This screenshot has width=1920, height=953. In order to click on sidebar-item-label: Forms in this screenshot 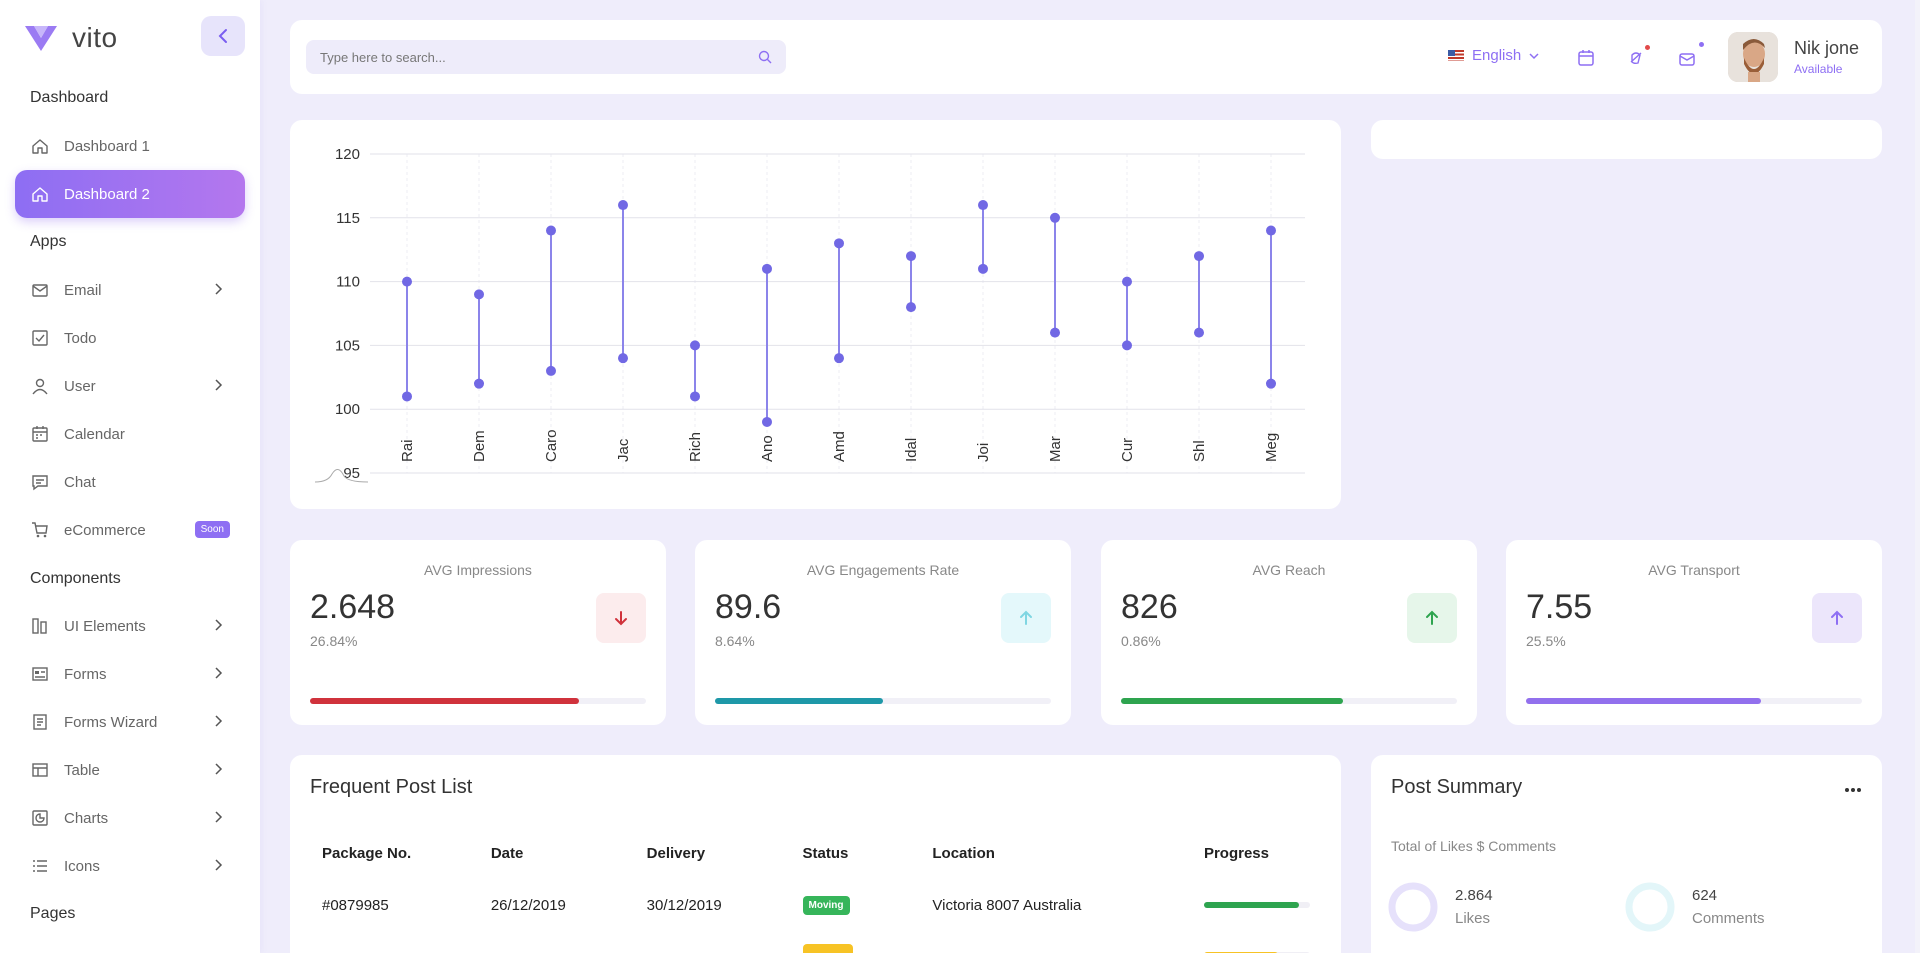, I will do `click(85, 674)`.